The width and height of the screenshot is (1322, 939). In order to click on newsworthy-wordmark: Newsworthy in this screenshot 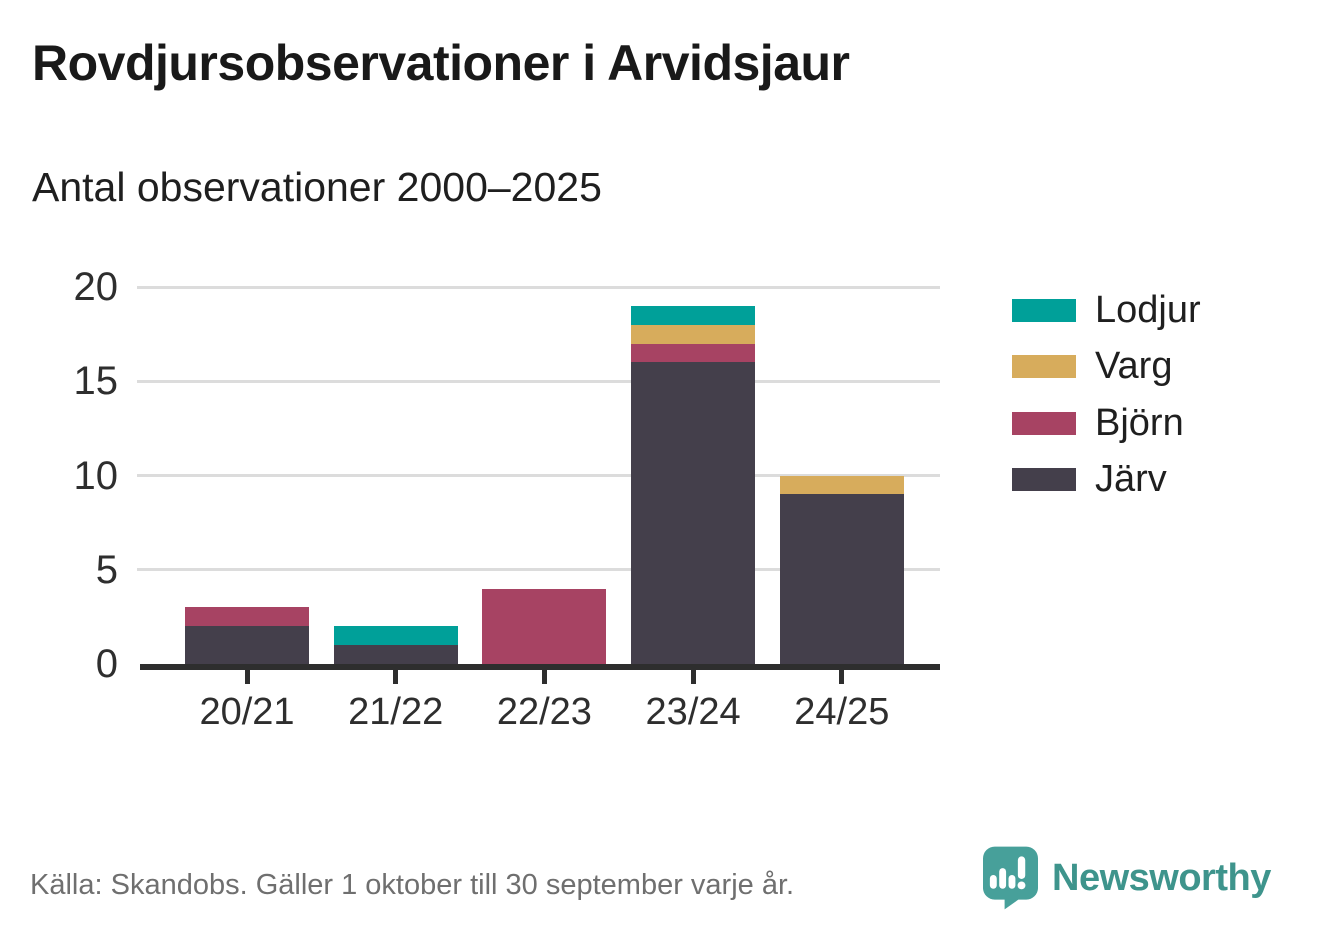, I will do `click(1161, 877)`.